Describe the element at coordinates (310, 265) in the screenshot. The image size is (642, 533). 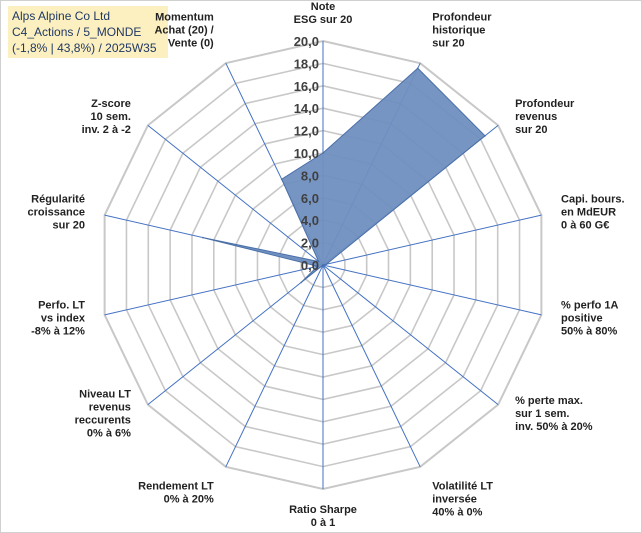
I see `tick-label: 0,0` at that location.